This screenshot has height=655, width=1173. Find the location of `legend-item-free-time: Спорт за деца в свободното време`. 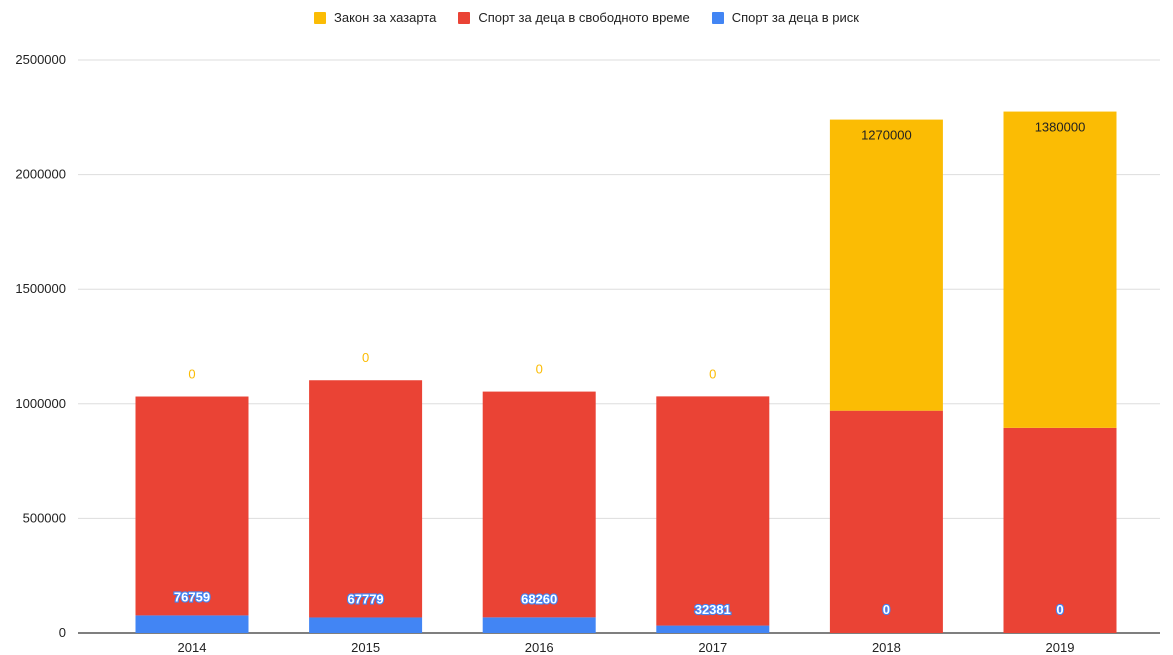

legend-item-free-time: Спорт за деца в свободното време is located at coordinates (574, 17).